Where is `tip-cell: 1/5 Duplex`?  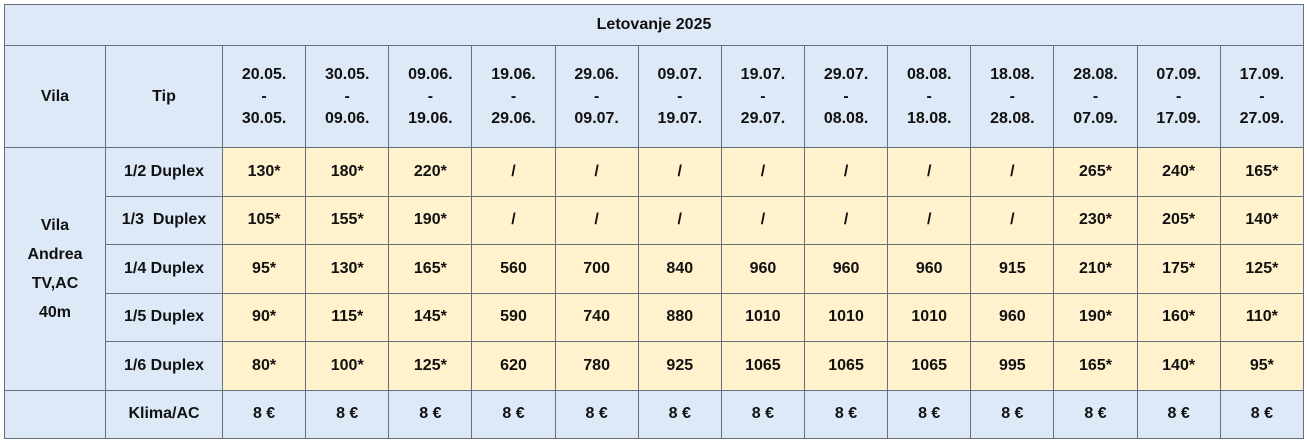 tip-cell: 1/5 Duplex is located at coordinates (164, 317).